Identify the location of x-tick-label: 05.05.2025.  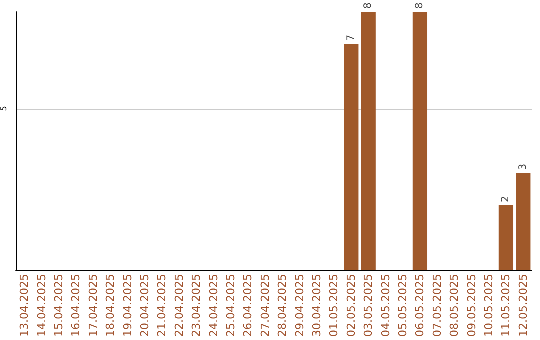
(403, 305).